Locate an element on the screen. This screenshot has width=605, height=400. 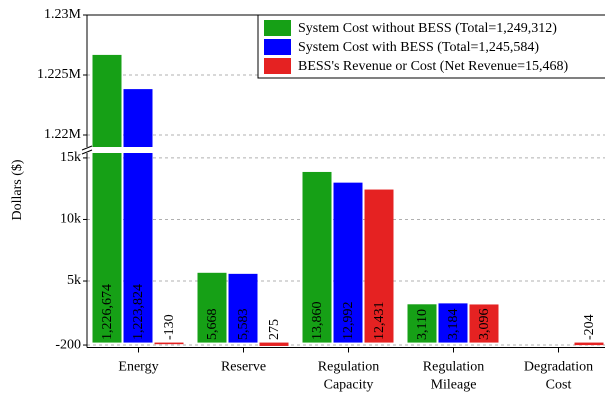
legend-box is located at coordinates (431, 46).